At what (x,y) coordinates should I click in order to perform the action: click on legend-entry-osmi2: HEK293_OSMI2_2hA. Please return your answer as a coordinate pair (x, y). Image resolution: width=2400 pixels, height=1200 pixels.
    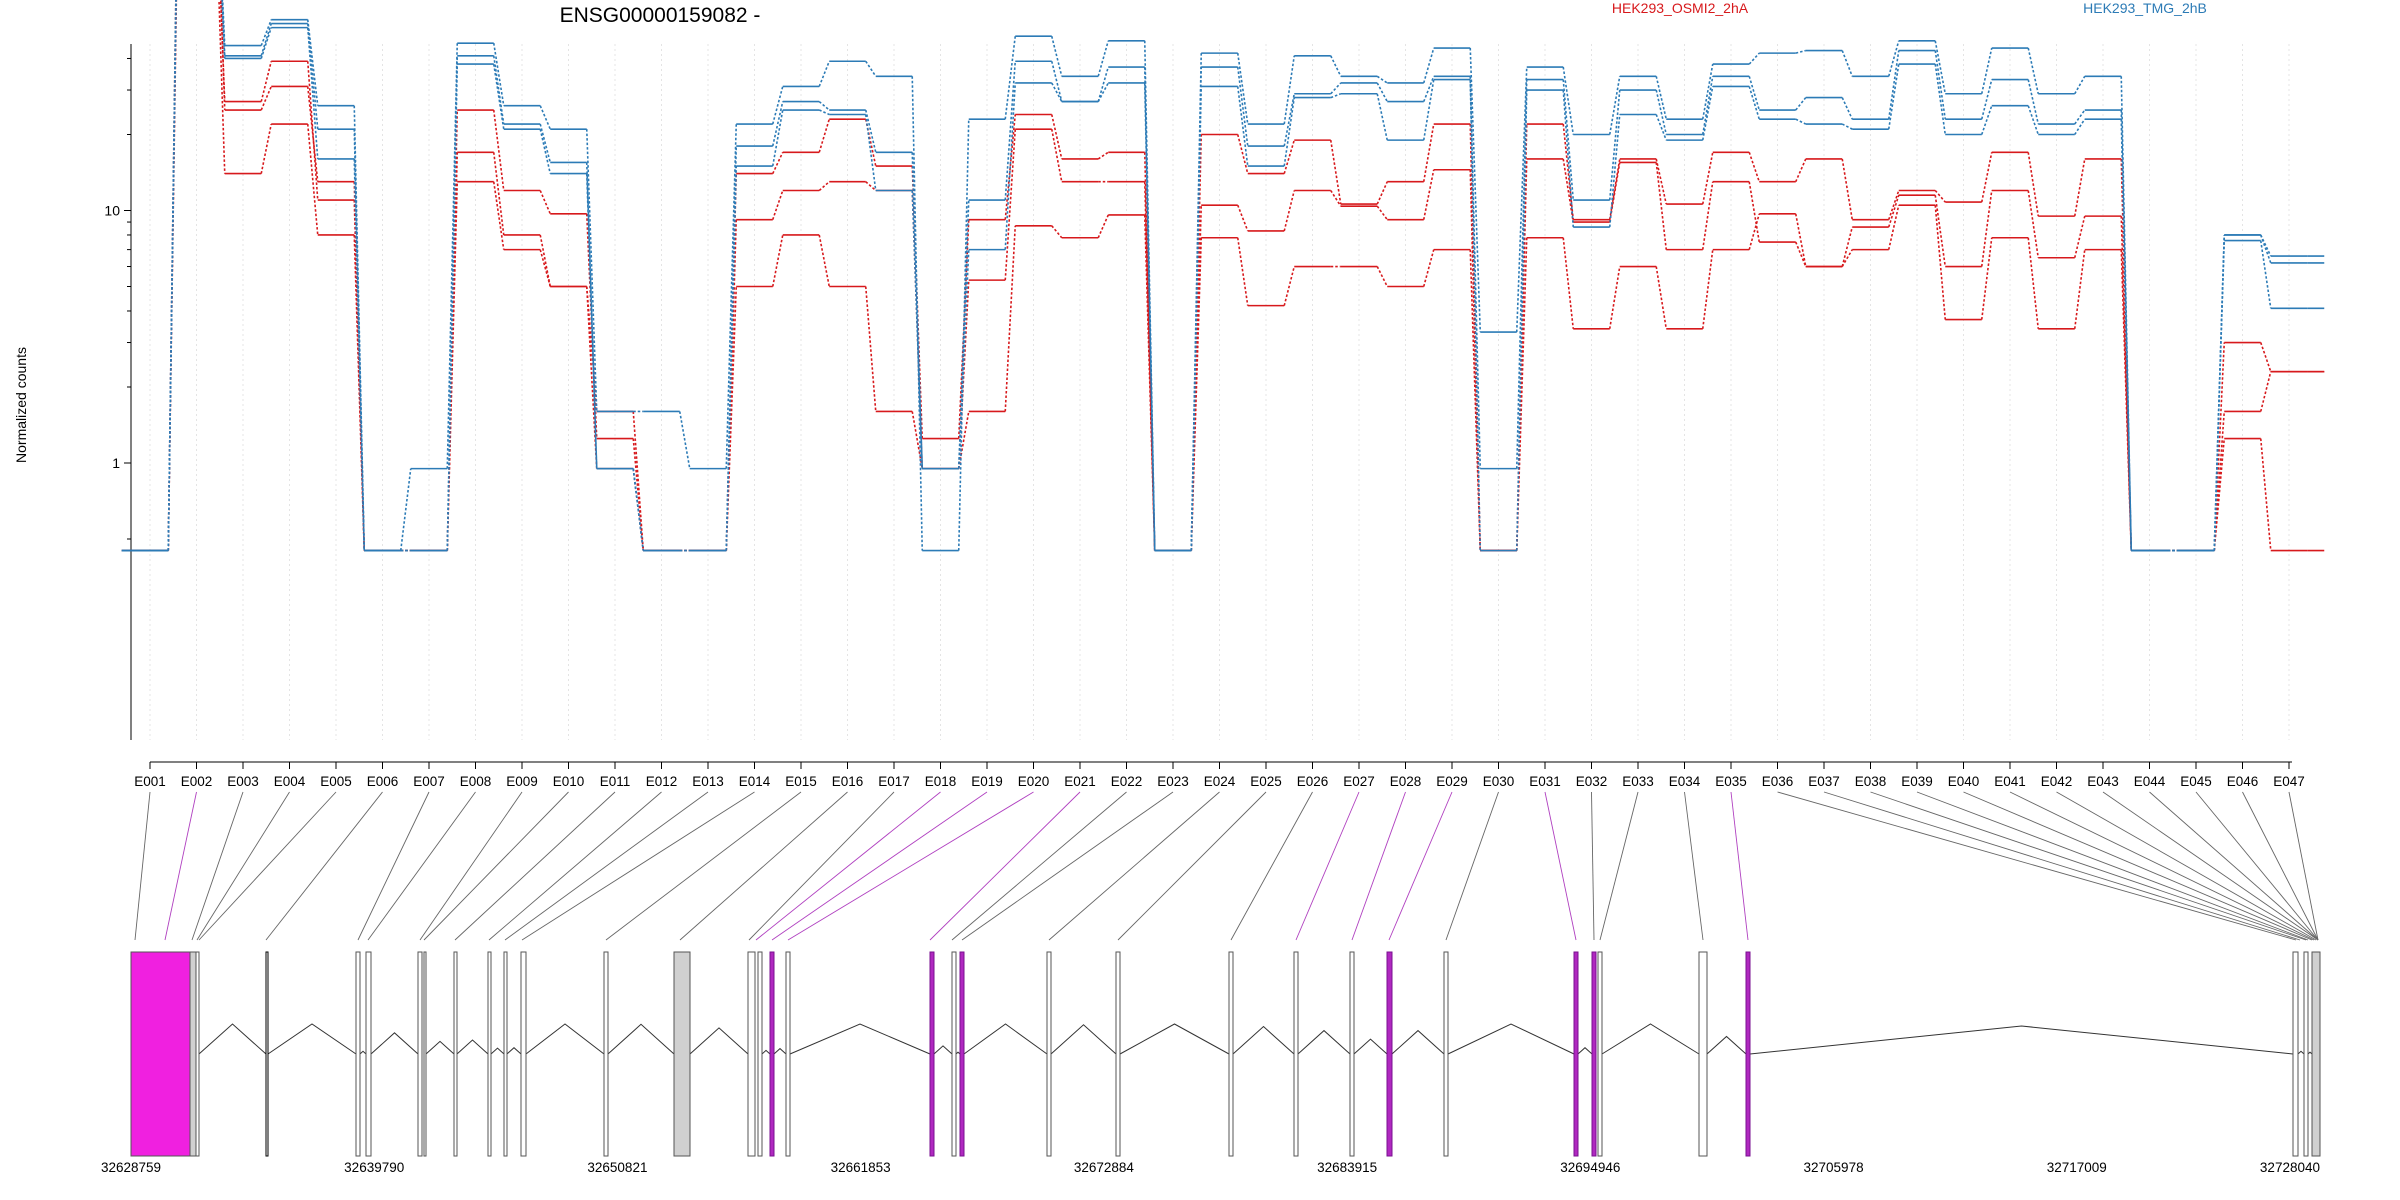
    Looking at the image, I should click on (1680, 8).